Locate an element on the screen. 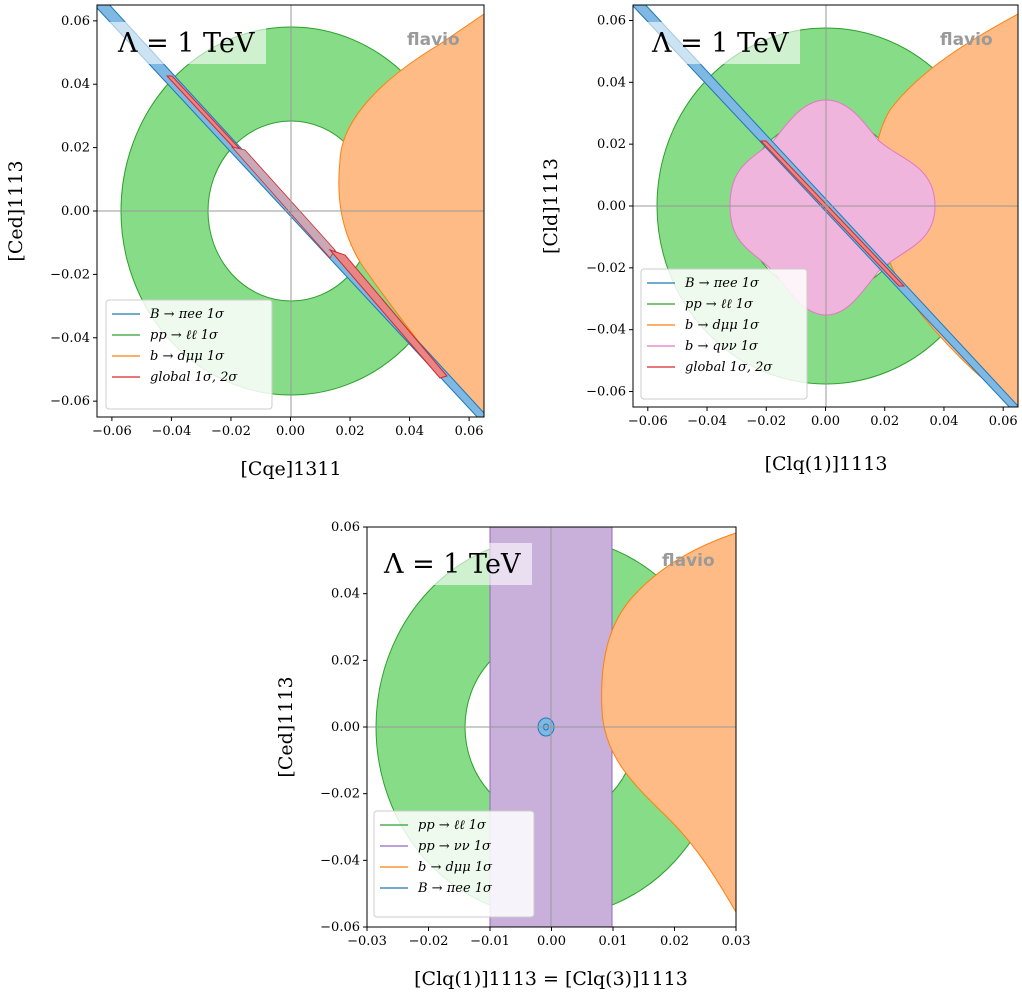 This screenshot has width=1022, height=1003. x-axis-label: [Clq(1)]1113 = [Clq(3)]1113 is located at coordinates (551, 979).